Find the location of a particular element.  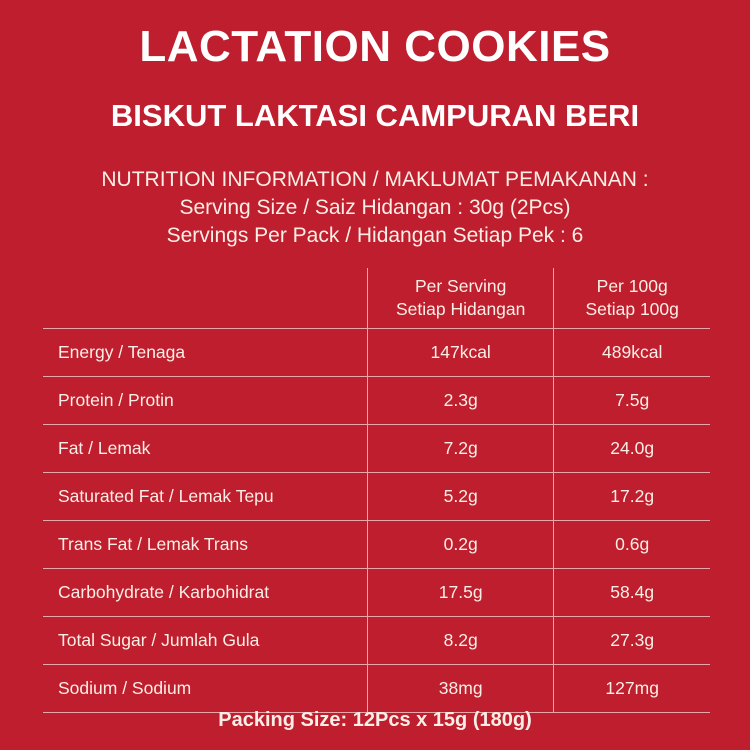

nutrient-name: Carbohydrate / Karbohidrat is located at coordinates (205, 592).